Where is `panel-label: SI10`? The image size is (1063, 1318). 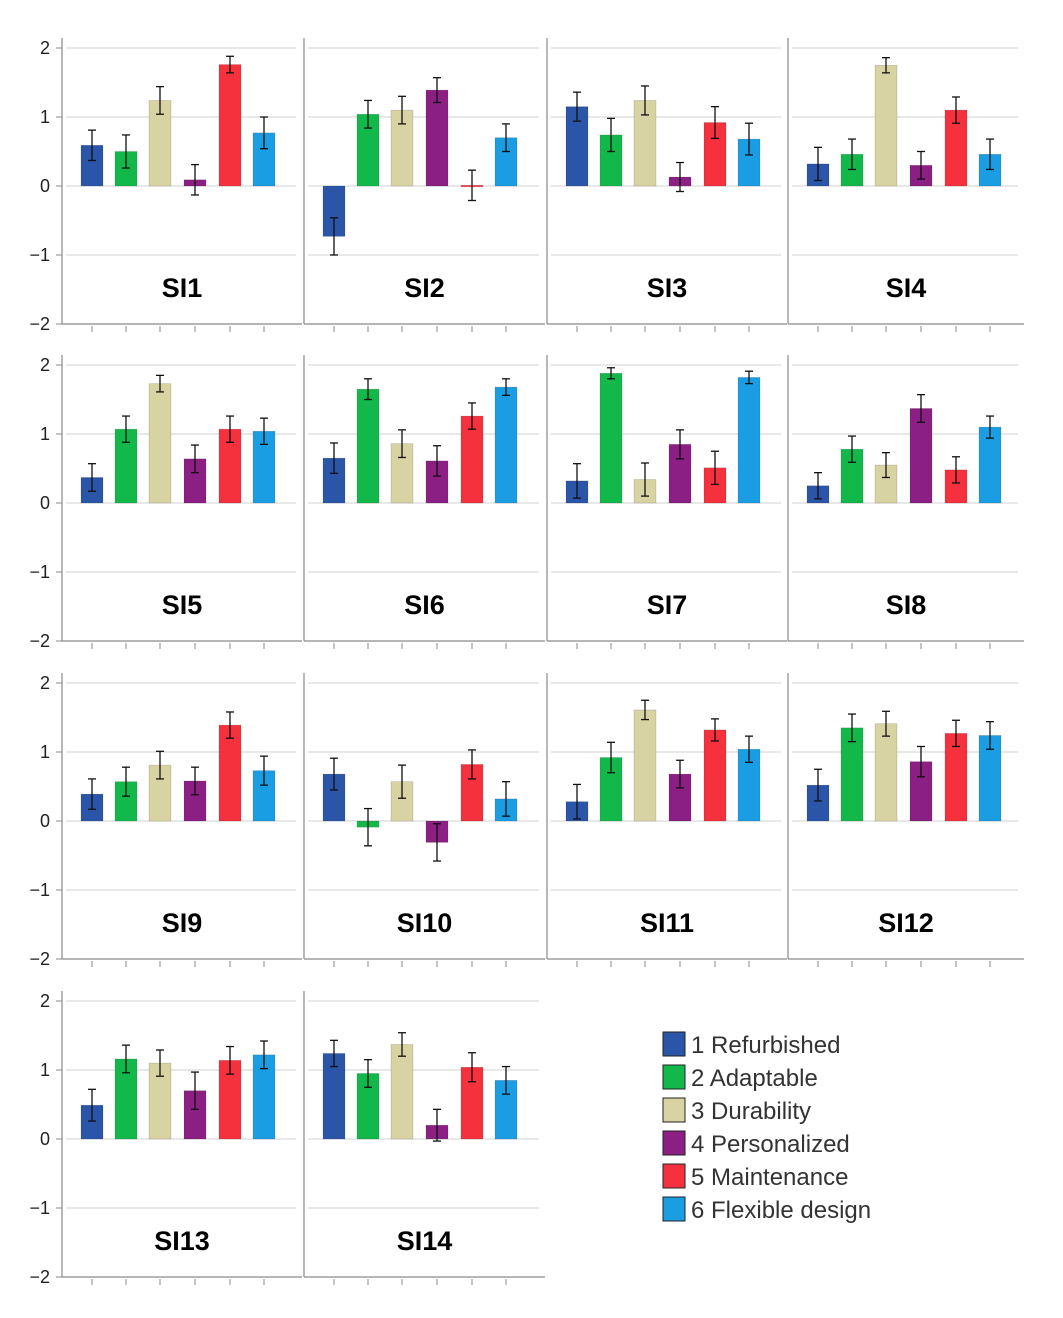 panel-label: SI10 is located at coordinates (425, 923).